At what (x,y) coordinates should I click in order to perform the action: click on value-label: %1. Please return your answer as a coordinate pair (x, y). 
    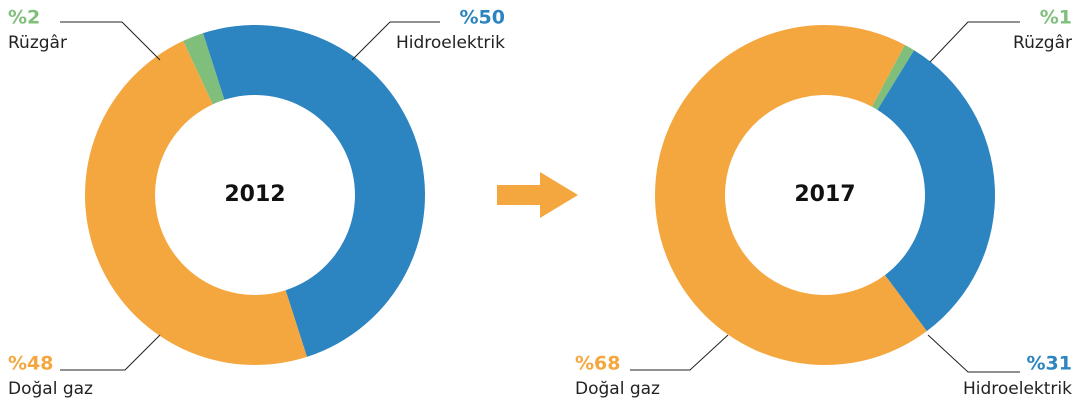
    Looking at the image, I should click on (1056, 18).